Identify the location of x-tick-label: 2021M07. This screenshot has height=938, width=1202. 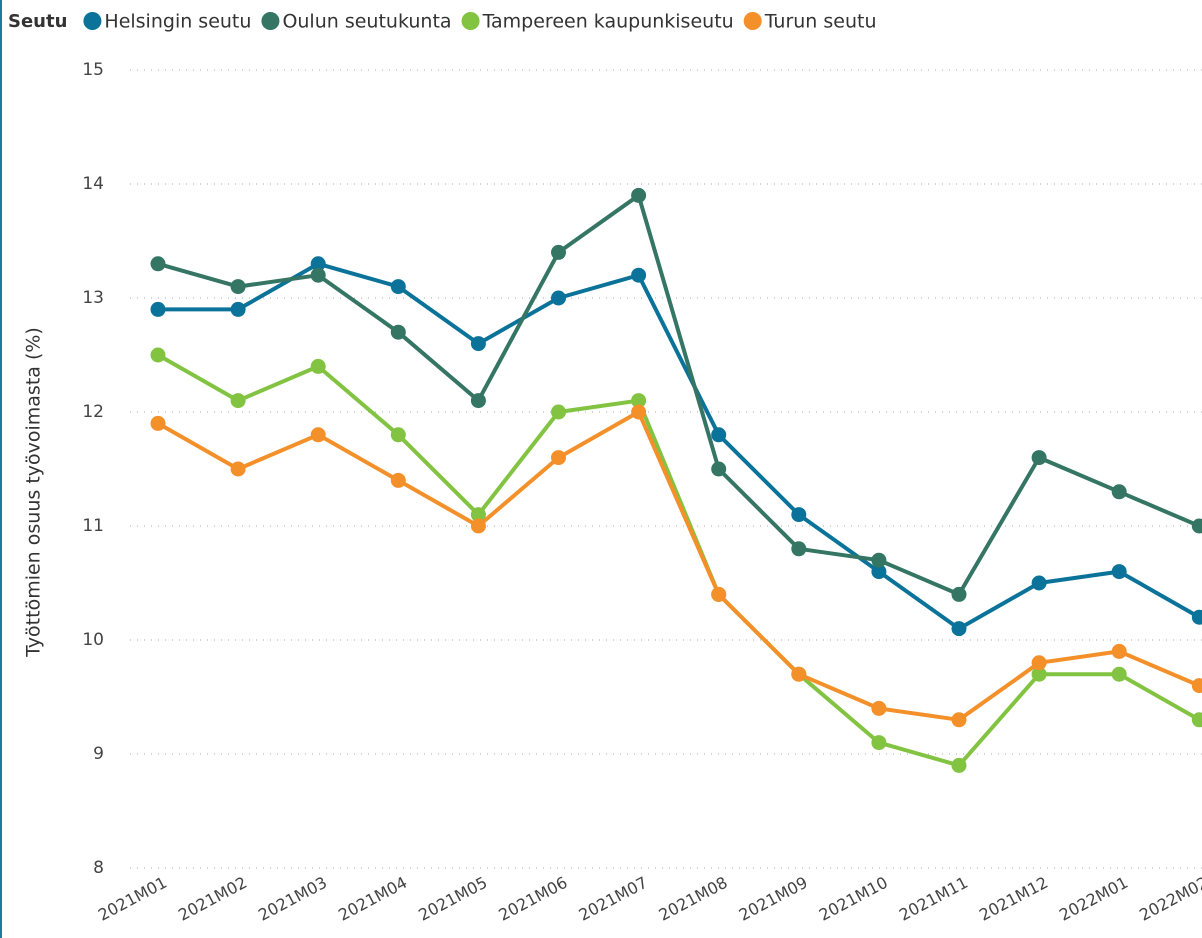
(613, 899).